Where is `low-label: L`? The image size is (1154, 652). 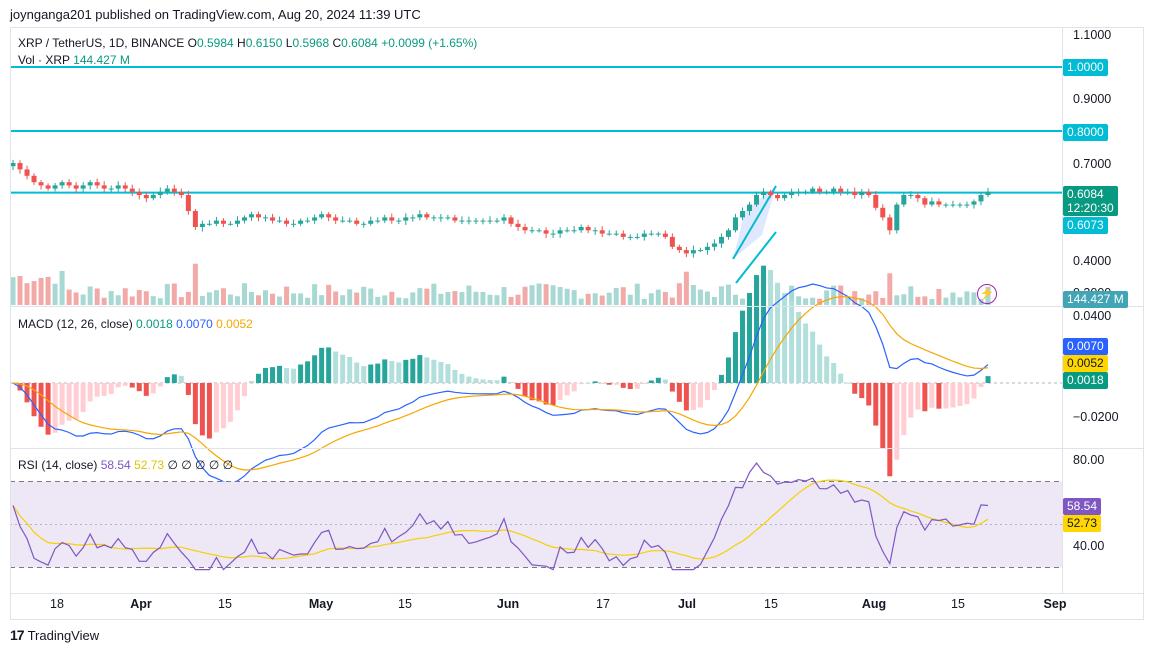 low-label: L is located at coordinates (289, 43).